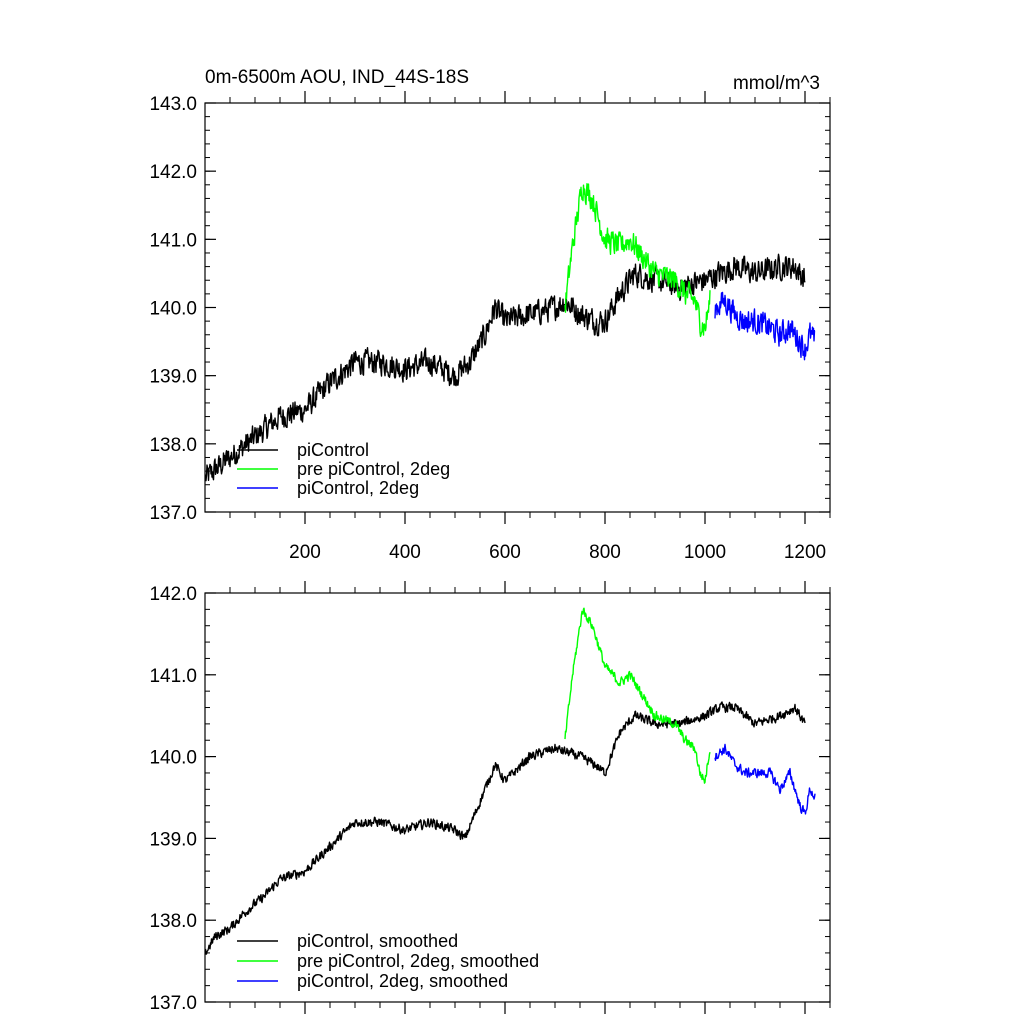 The width and height of the screenshot is (1024, 1029). Describe the element at coordinates (405, 552) in the screenshot. I see `x-tick-label: 400` at that location.